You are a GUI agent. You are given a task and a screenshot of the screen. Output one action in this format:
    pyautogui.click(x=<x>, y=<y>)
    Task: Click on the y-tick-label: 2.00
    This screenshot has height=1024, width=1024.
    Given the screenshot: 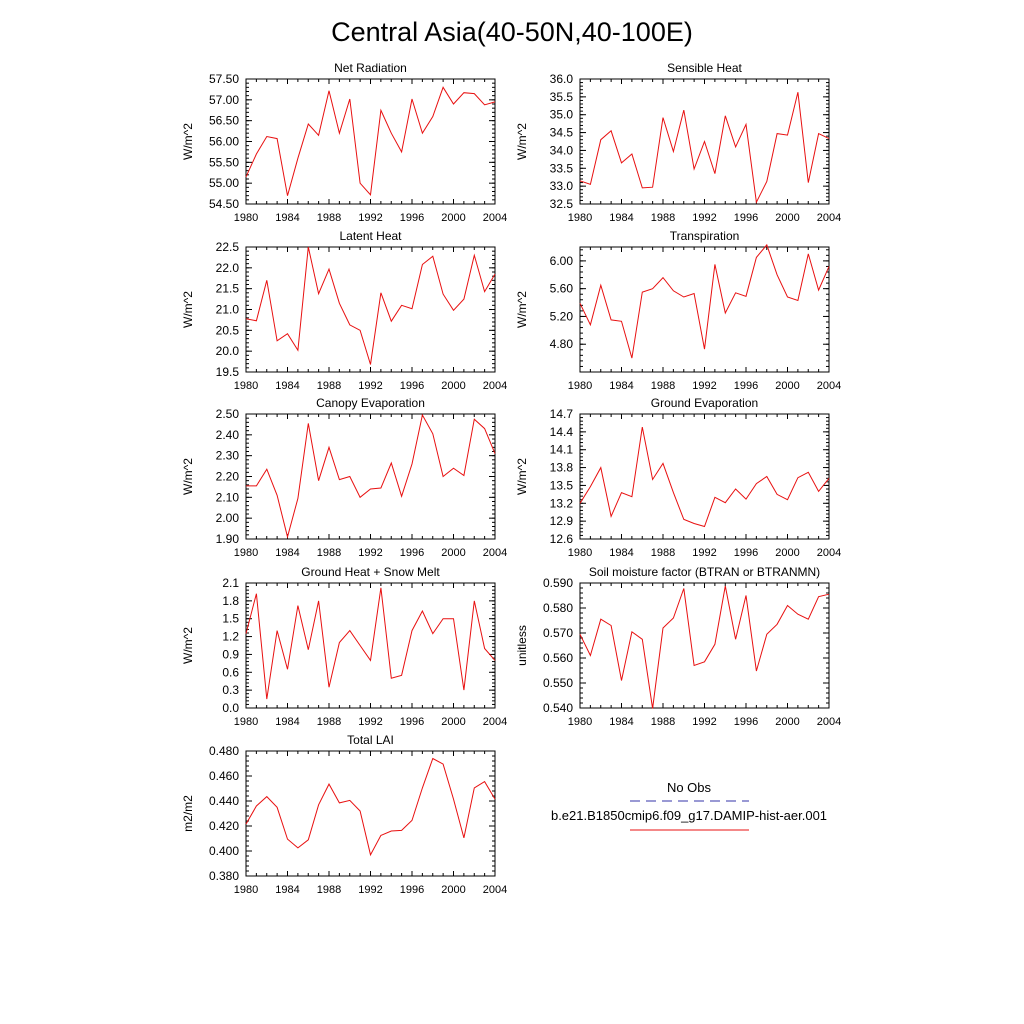 What is the action you would take?
    pyautogui.click(x=228, y=518)
    